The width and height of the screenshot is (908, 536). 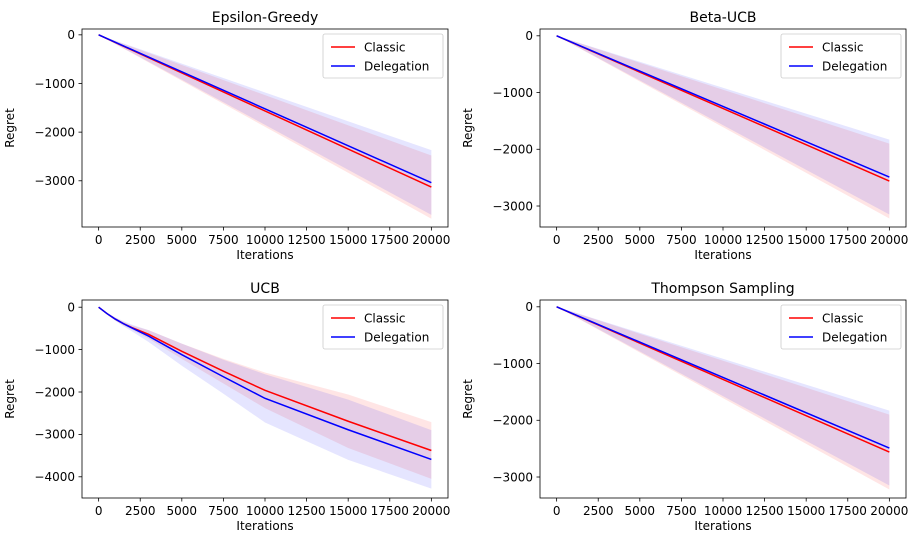 What do you see at coordinates (723, 18) in the screenshot?
I see `chart-title: Beta-UCB` at bounding box center [723, 18].